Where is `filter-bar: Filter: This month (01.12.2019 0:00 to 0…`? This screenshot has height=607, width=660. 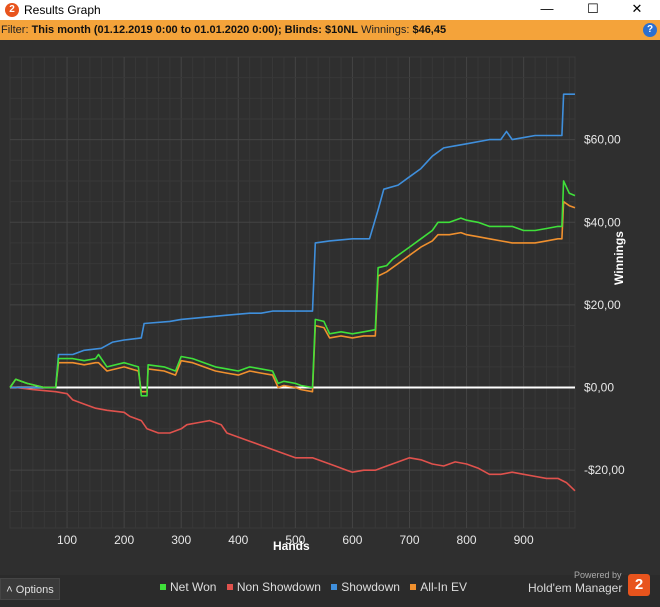
filter-bar: Filter: This month (01.12.2019 0:00 to 0… is located at coordinates (330, 30).